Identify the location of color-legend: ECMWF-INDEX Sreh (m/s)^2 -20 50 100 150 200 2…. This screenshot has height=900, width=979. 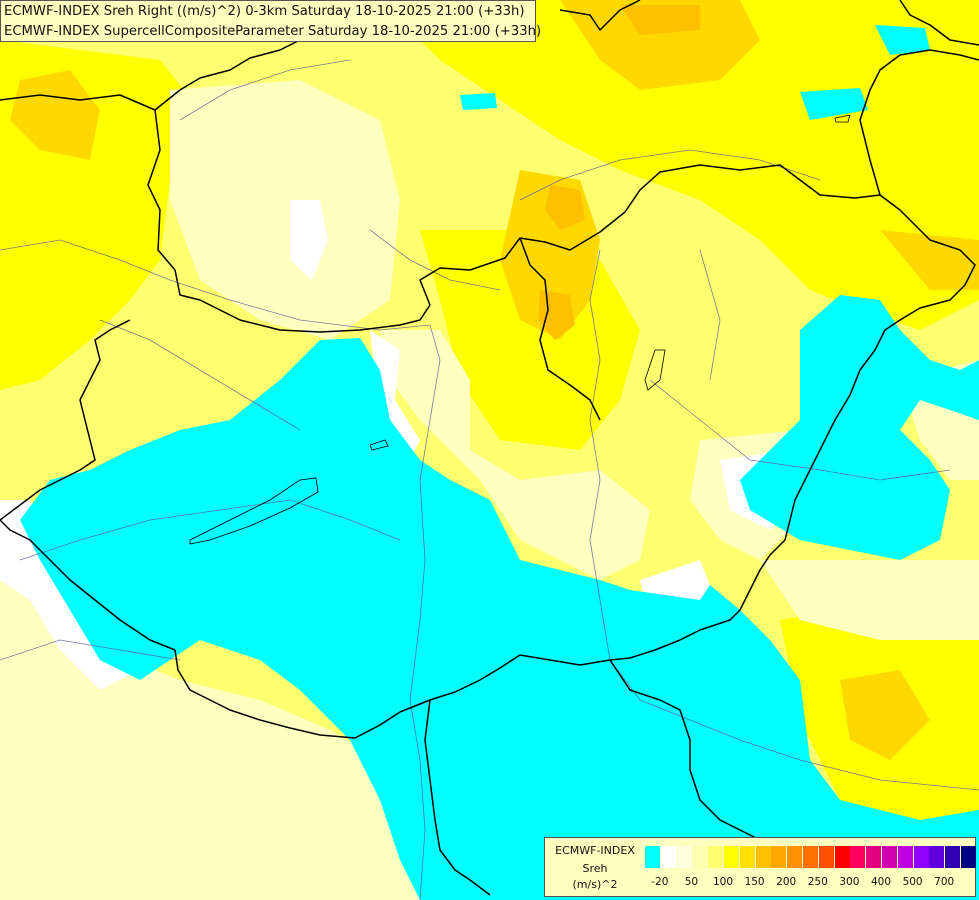
(760, 867).